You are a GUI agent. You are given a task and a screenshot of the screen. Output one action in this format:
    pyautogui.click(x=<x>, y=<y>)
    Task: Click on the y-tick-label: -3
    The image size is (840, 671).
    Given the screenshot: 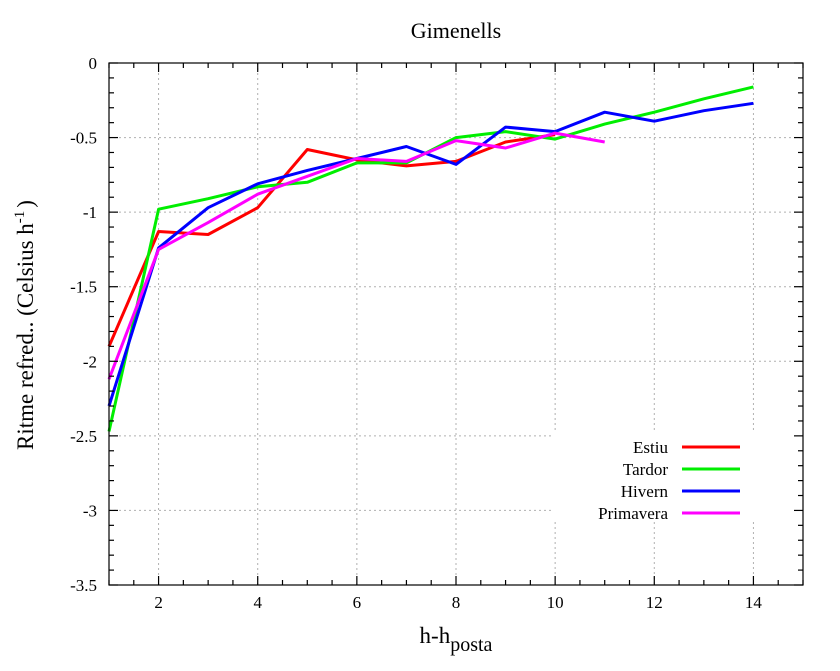 What is the action you would take?
    pyautogui.click(x=90, y=510)
    